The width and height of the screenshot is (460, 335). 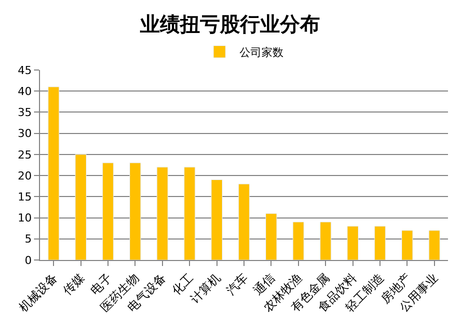 What do you see at coordinates (25, 70) in the screenshot?
I see `y-tick-label: 45` at bounding box center [25, 70].